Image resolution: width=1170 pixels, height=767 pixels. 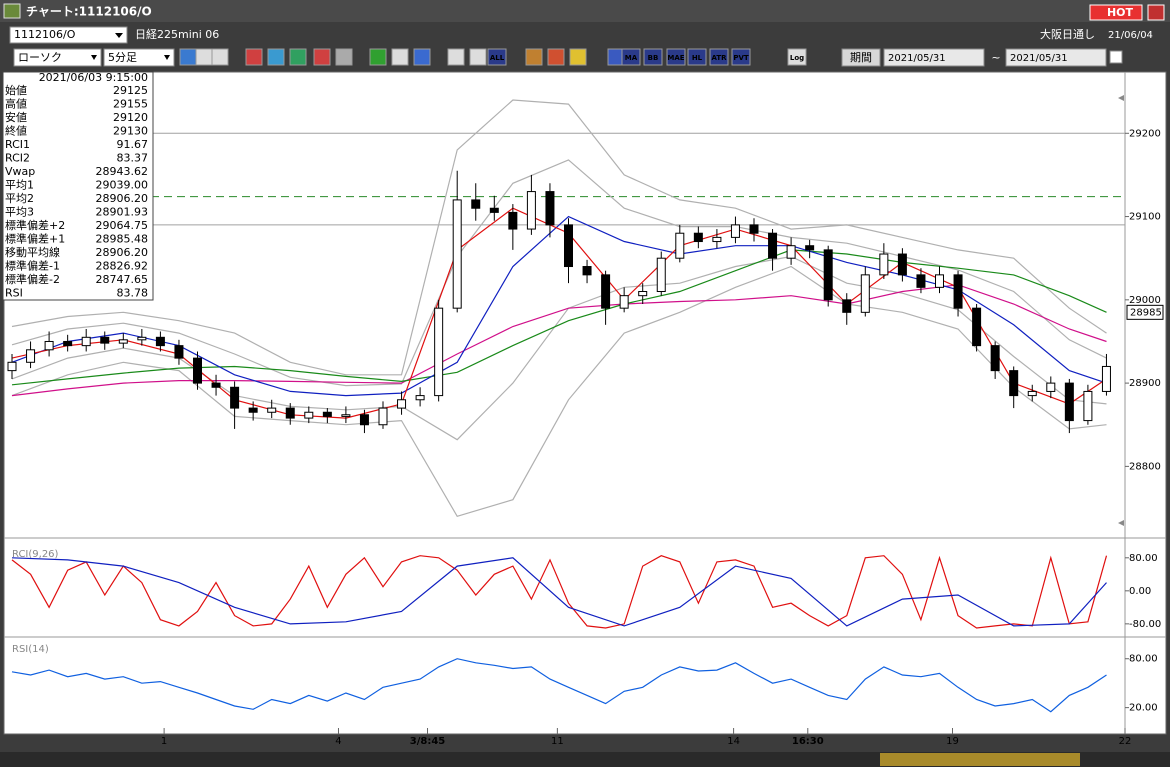 I want to click on info-value: 83.37, so click(x=133, y=158).